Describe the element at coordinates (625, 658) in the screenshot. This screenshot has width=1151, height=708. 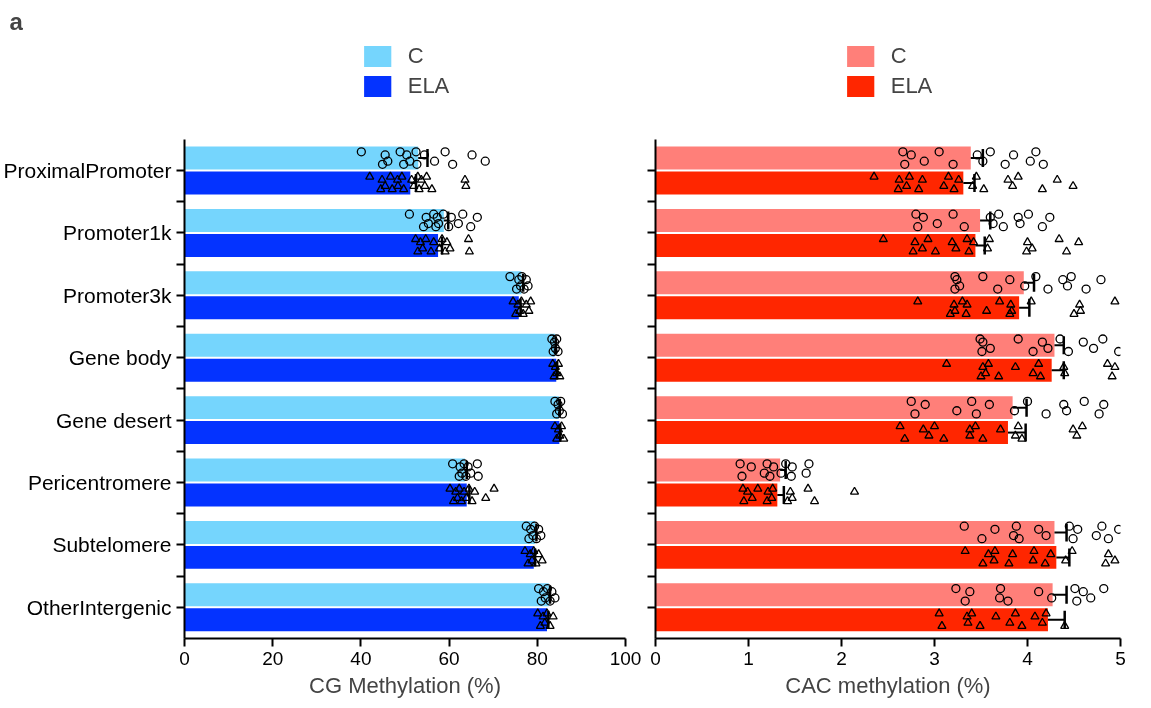
I see `x-tick-label: 100` at that location.